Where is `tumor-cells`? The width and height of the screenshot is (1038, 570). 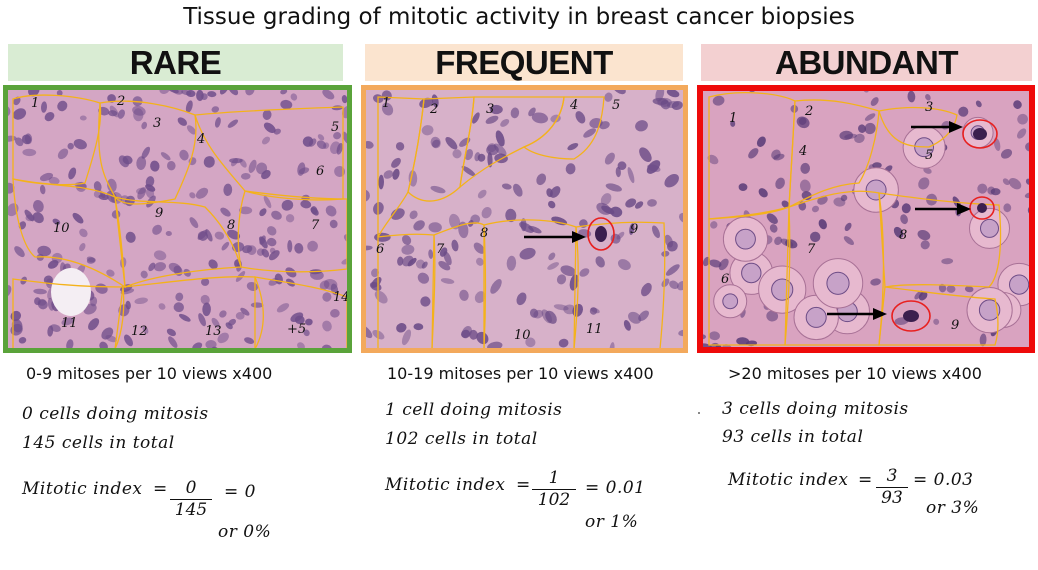
tumor-cells is located at coordinates (874, 228).